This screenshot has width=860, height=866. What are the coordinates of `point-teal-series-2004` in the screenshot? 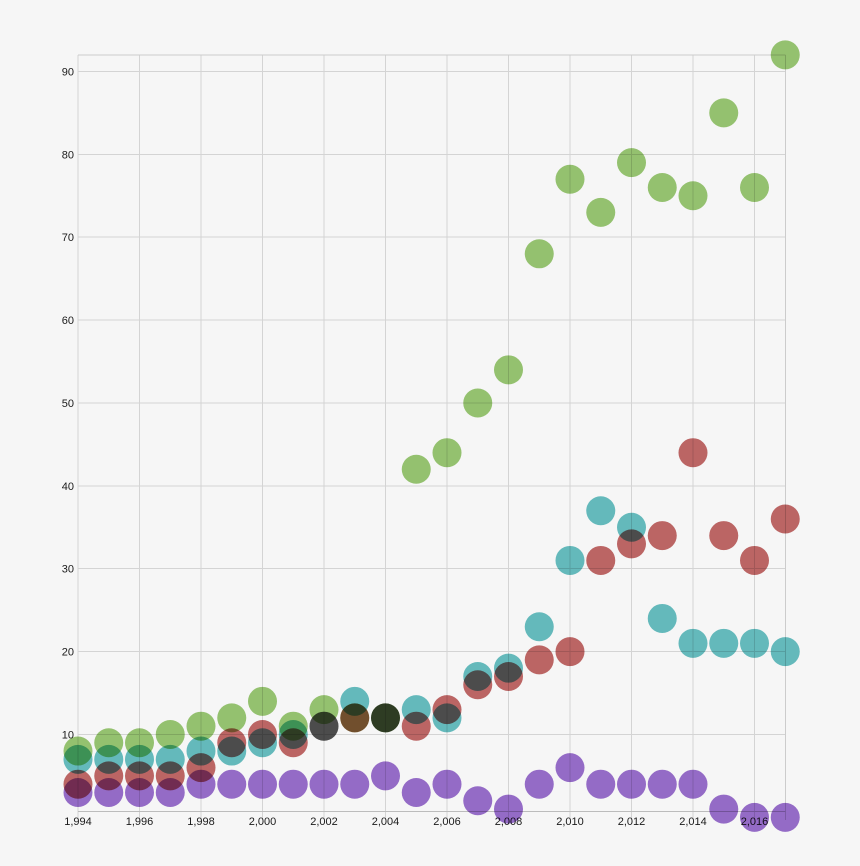 It's located at (385, 718).